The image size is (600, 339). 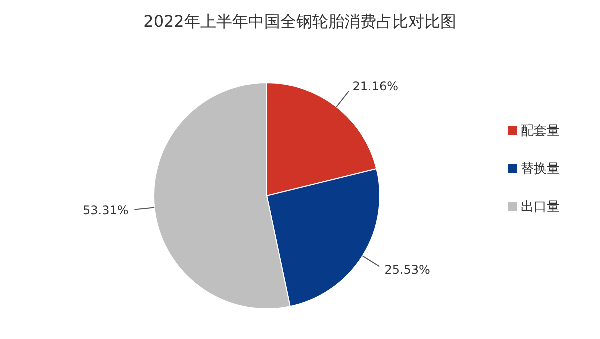 What do you see at coordinates (540, 131) in the screenshot?
I see `legend-label: 配套量` at bounding box center [540, 131].